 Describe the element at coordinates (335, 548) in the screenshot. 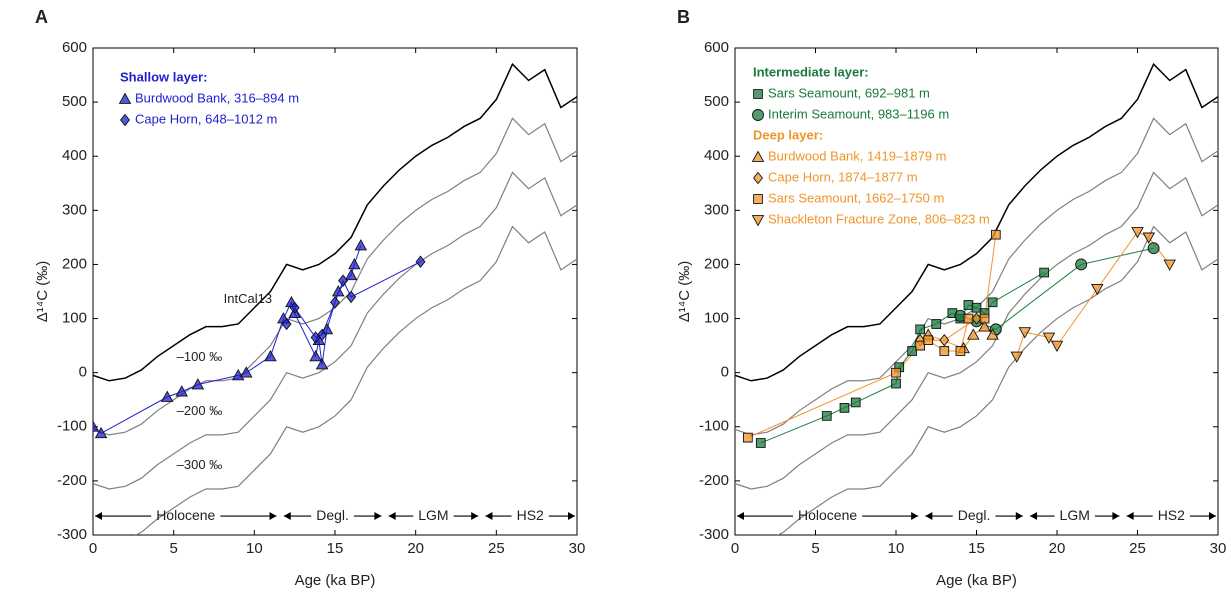

I see `x-tick-label: 15` at that location.